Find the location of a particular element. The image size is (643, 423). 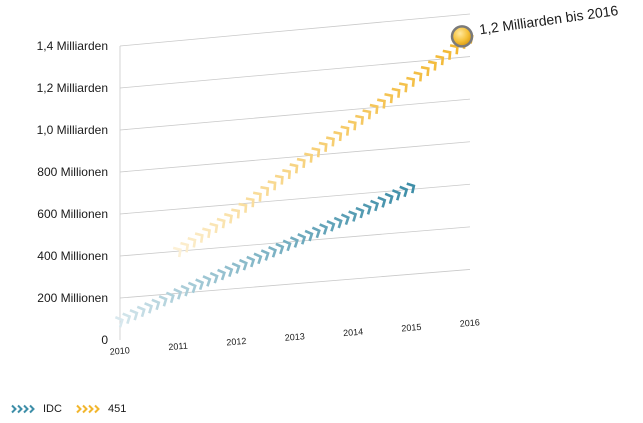

annotation-text: 1,2 Milliarden bis 2016 is located at coordinates (548, 19).